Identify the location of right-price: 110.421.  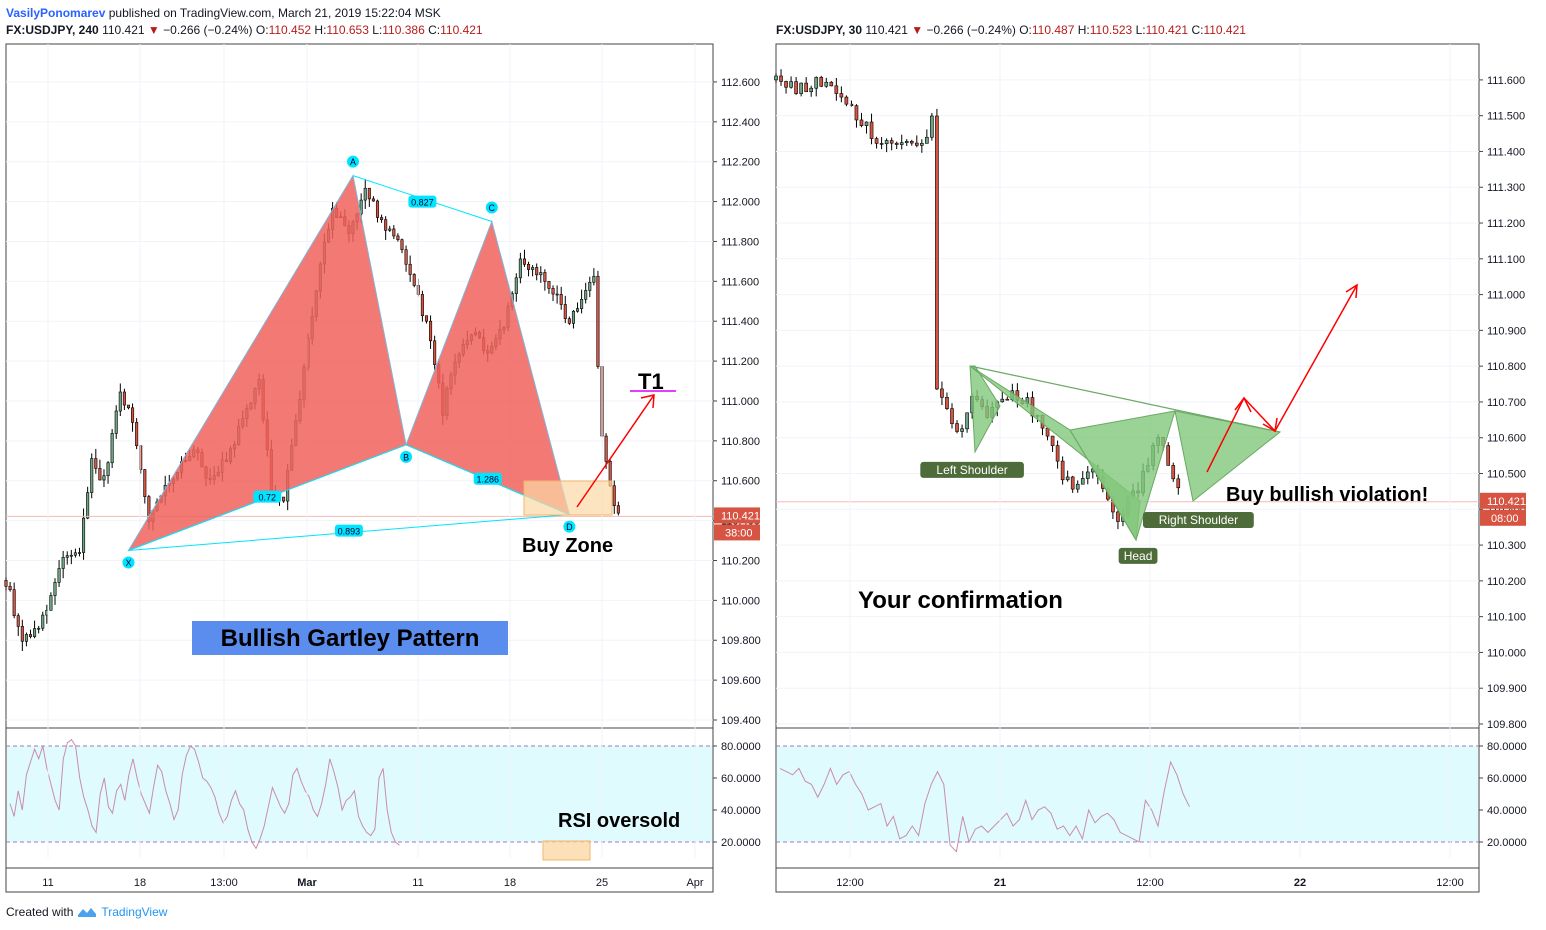
(886, 30).